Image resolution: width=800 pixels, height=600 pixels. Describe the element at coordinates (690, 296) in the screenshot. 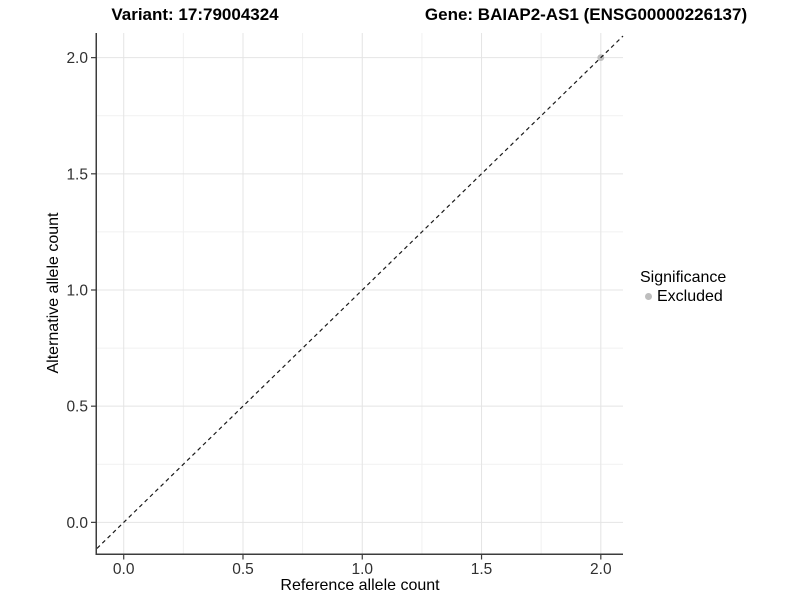

I see `legend-item-label: Excluded` at that location.